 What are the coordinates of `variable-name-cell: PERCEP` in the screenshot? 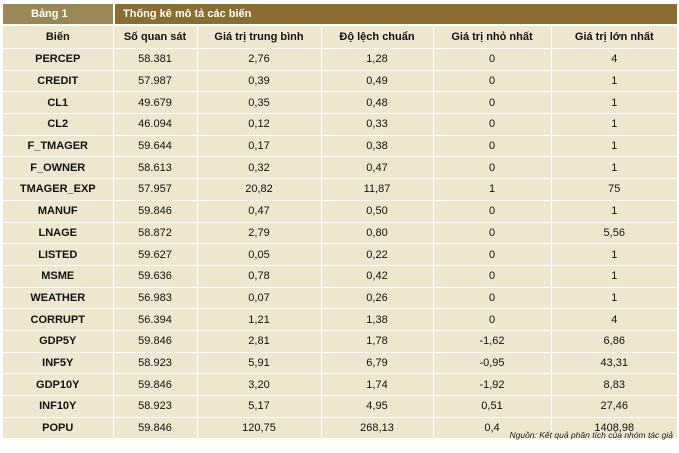 It's located at (58, 59).